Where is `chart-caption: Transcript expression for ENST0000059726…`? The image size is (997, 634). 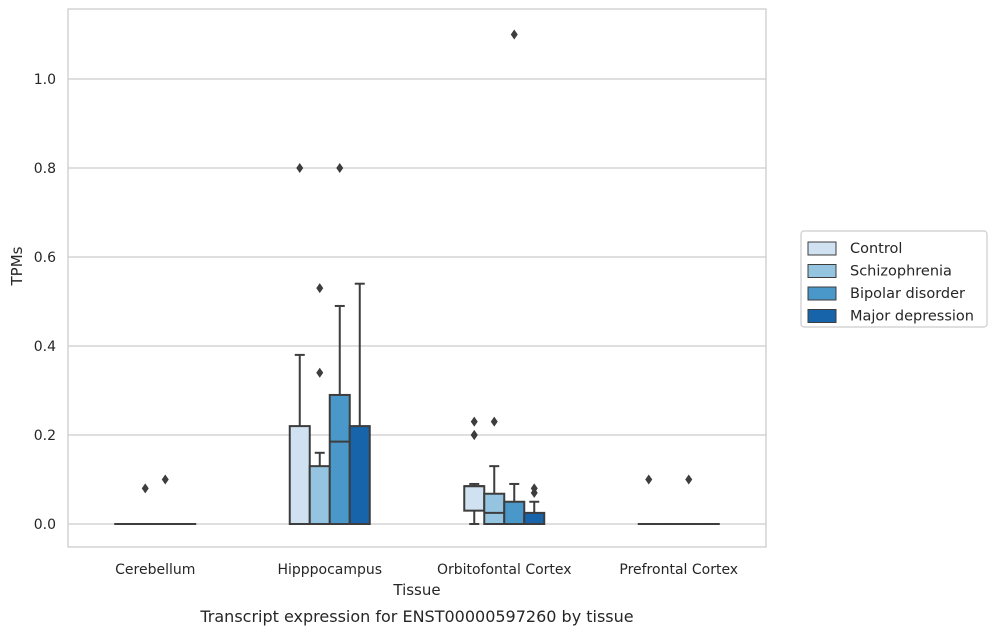
chart-caption: Transcript expression for ENST0000059726… is located at coordinates (416, 616).